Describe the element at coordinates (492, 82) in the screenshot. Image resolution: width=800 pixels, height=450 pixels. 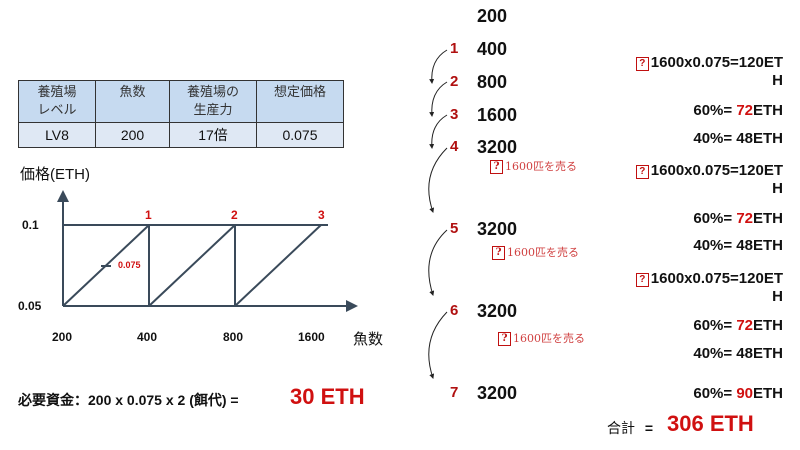
I see `step-2-value: 800` at that location.